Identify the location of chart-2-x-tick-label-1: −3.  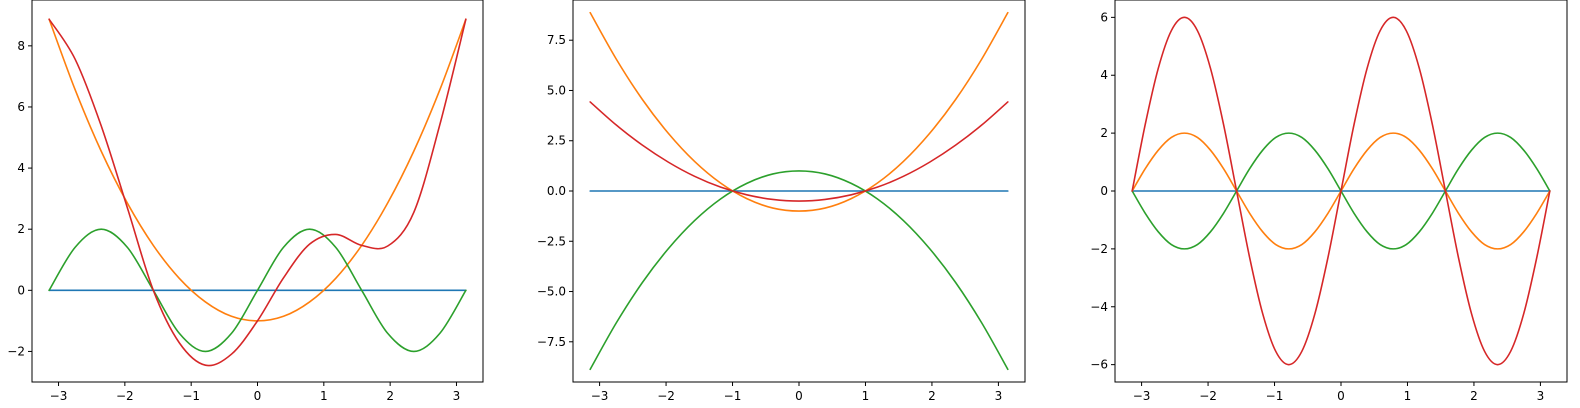
(600, 396).